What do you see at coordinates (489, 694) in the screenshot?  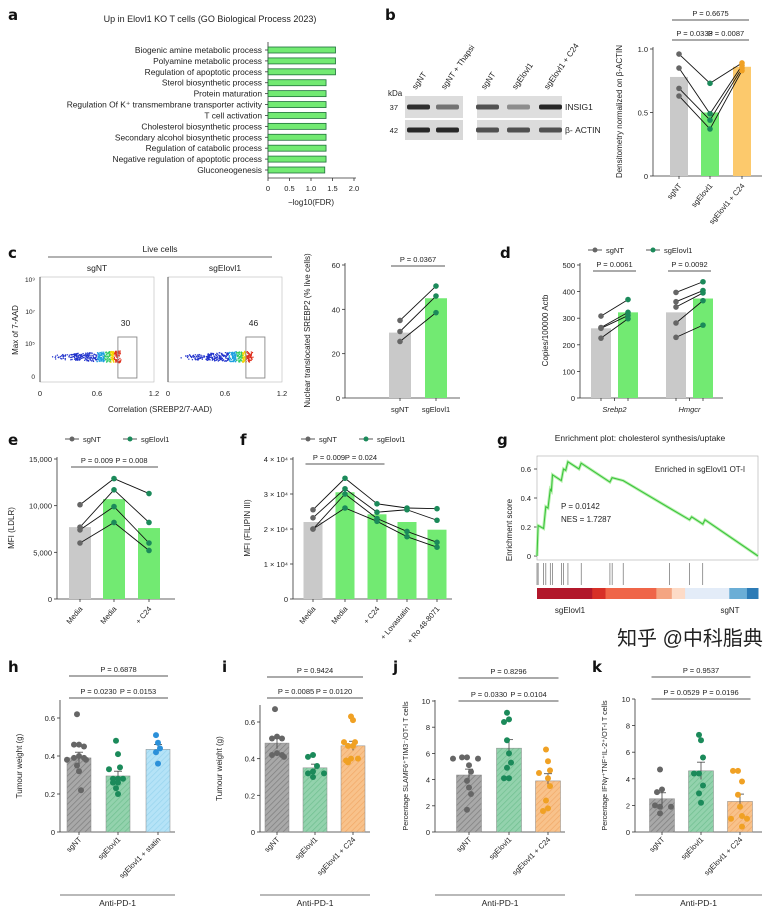 I see `p-value-label: P = 0.0330` at bounding box center [489, 694].